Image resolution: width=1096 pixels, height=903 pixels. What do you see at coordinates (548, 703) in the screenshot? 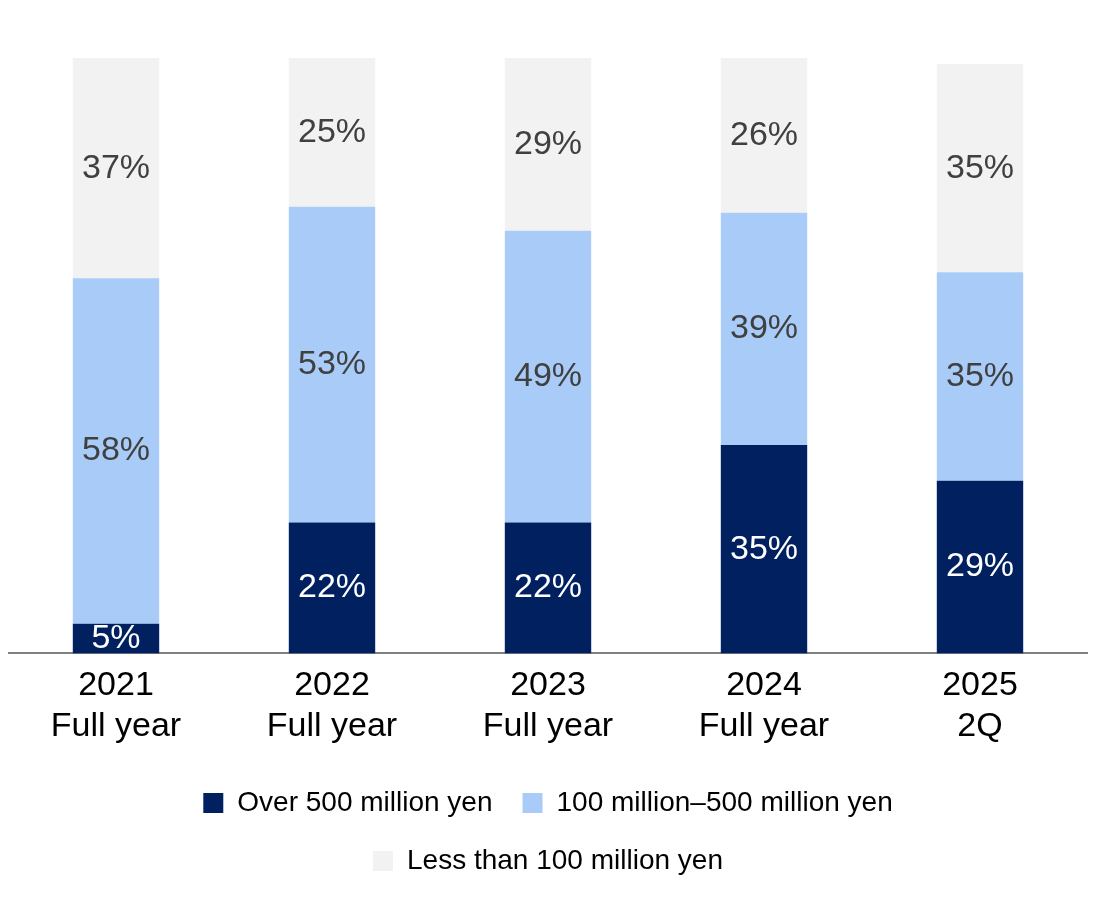
I see `x-tick-label: 2023 Full year` at bounding box center [548, 703].